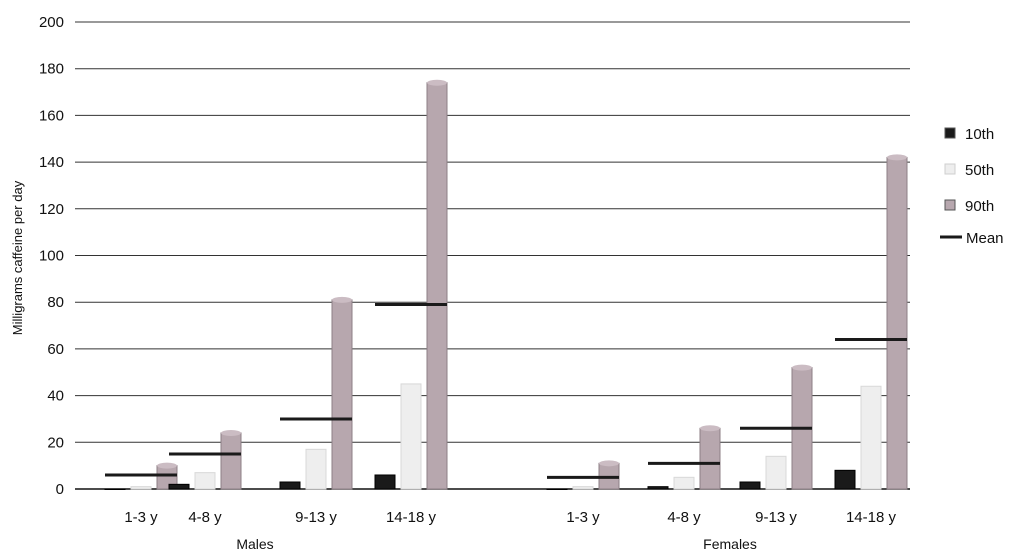 The image size is (1017, 557). What do you see at coordinates (55, 302) in the screenshot?
I see `y-tick-label: 80` at bounding box center [55, 302].